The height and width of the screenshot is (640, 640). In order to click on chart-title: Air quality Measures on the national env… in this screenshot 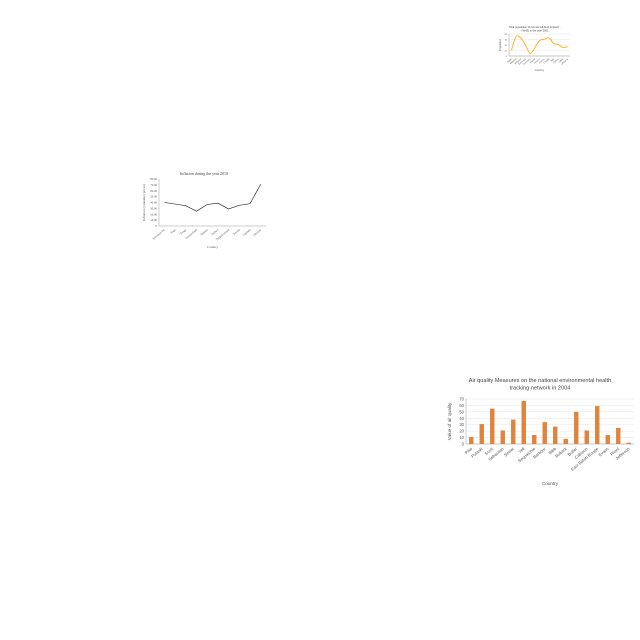, I will do `click(540, 381)`.